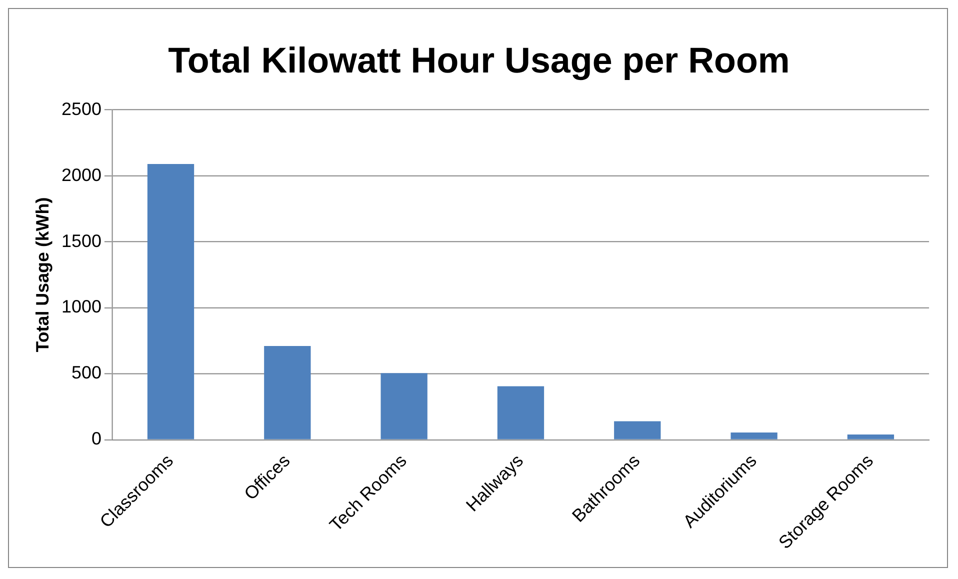 The height and width of the screenshot is (579, 958). I want to click on y-tick-label: 1000, so click(82, 306).